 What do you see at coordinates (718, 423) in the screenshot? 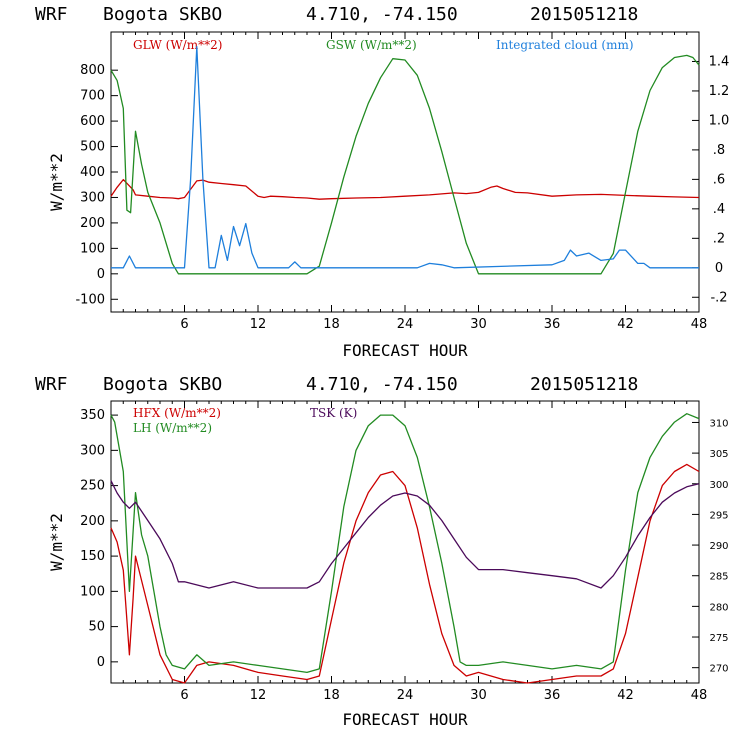
I see `y2-tick-label: 310` at bounding box center [718, 423].